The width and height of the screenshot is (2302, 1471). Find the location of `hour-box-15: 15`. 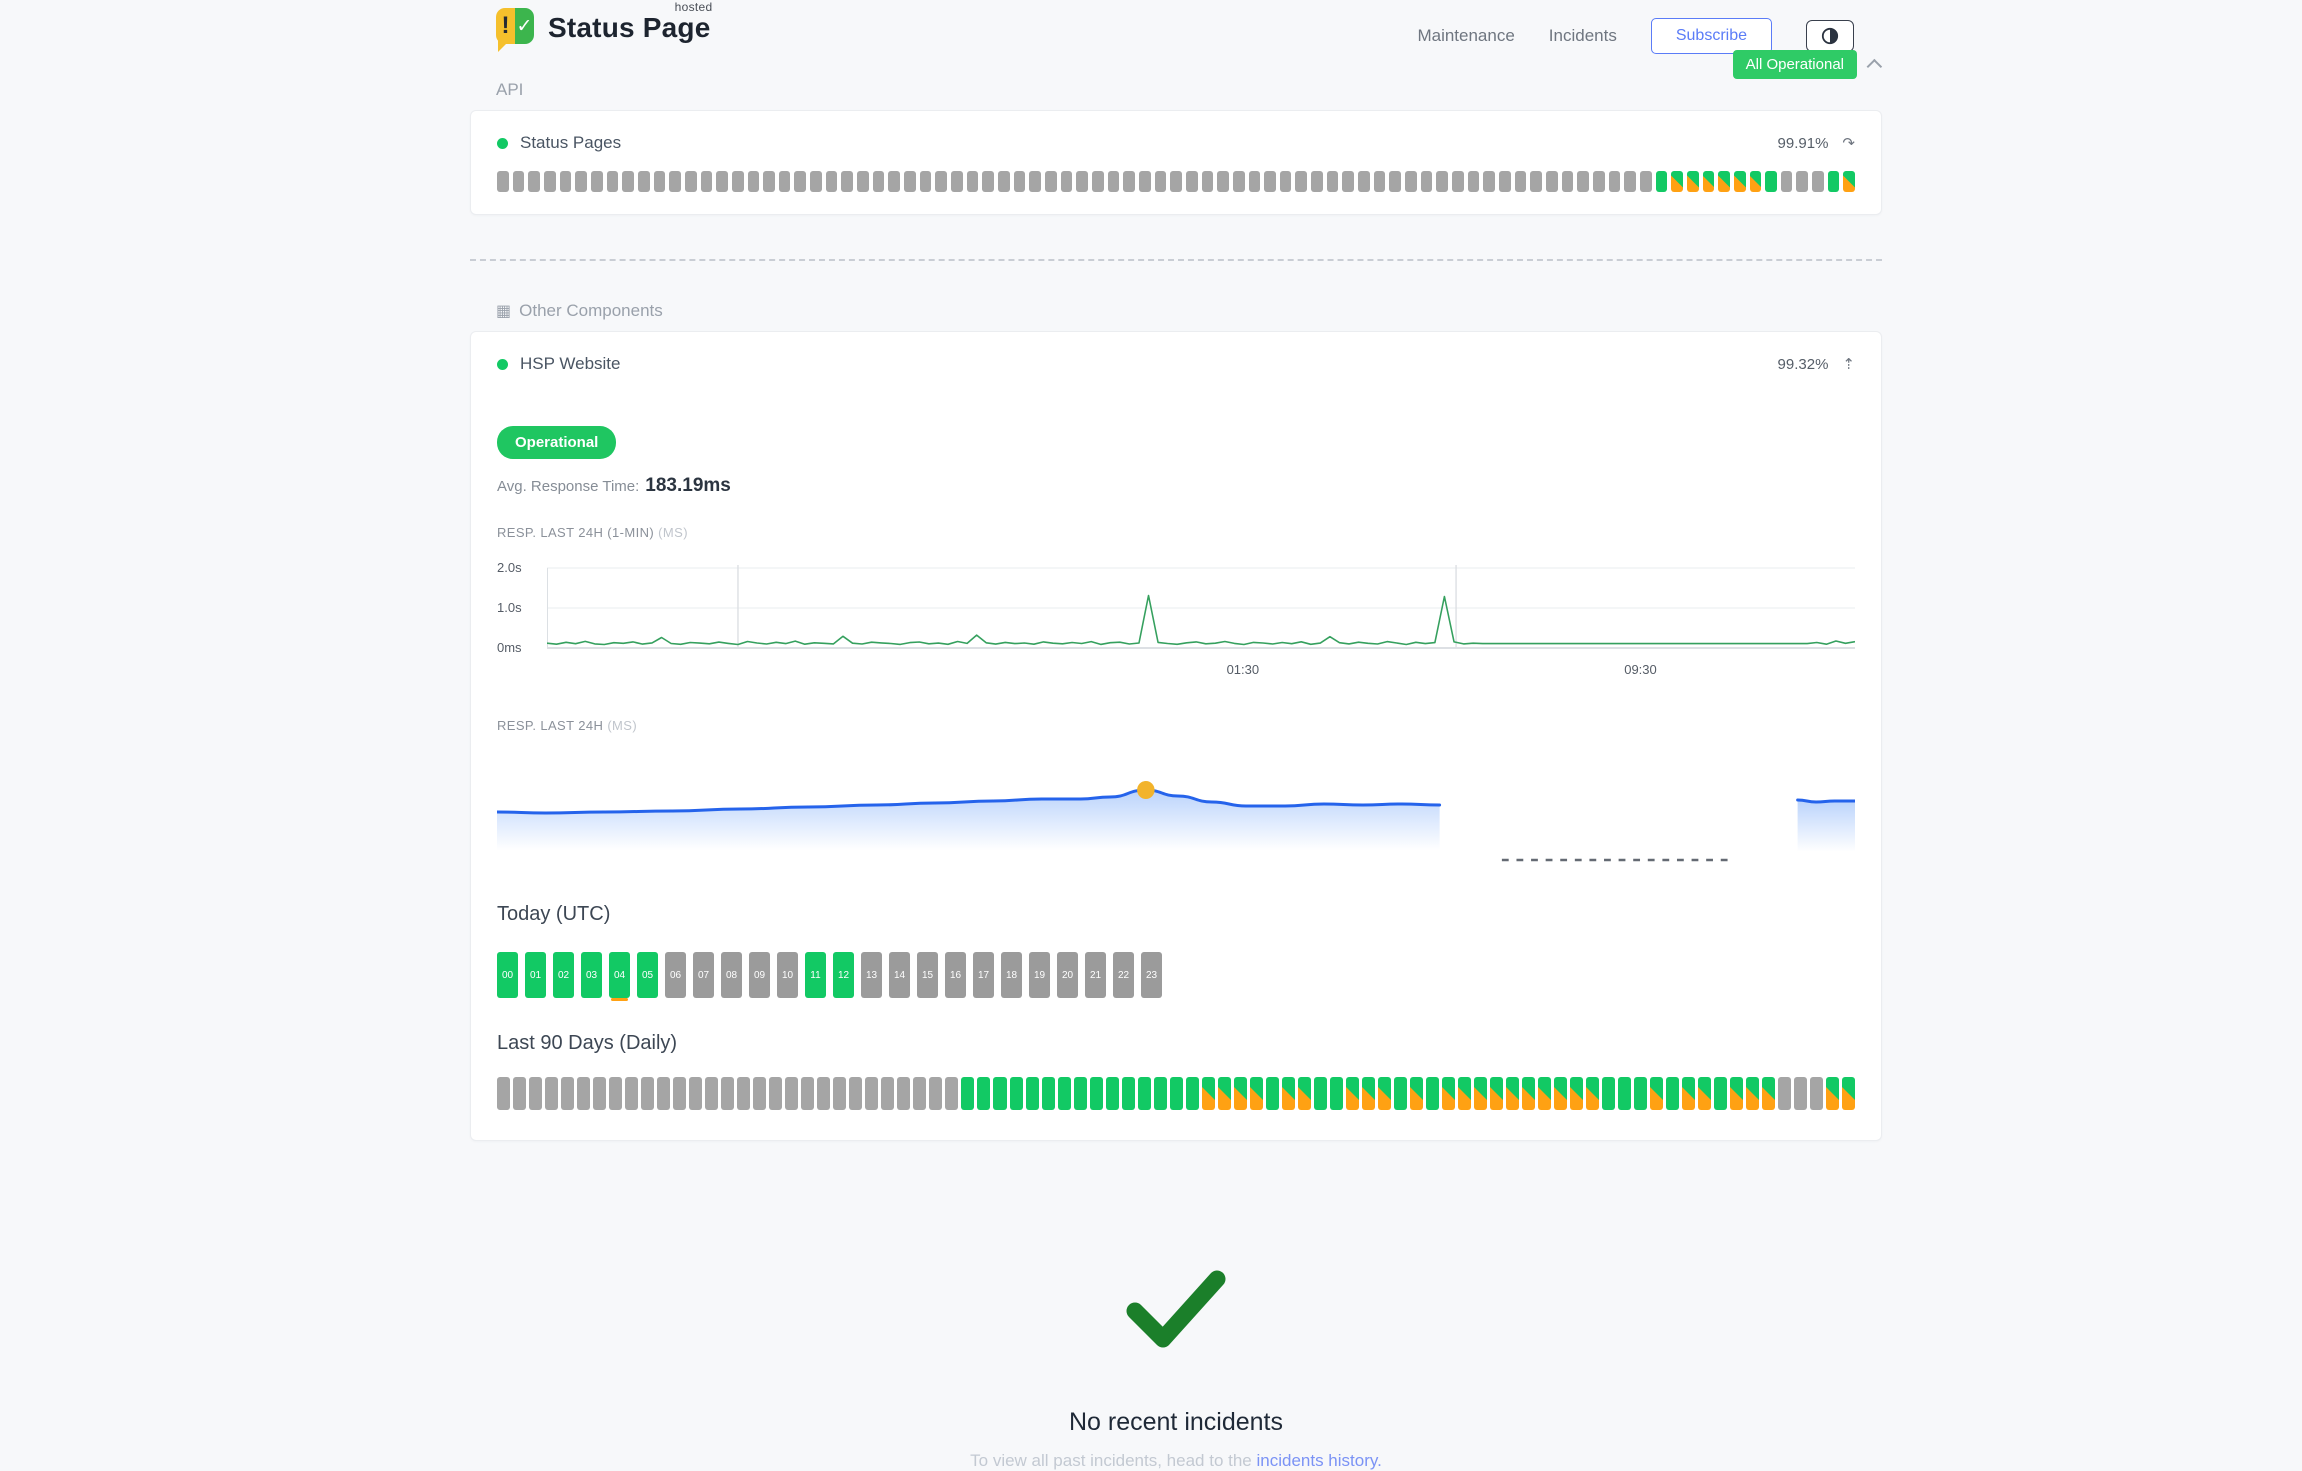

hour-box-15: 15 is located at coordinates (927, 975).